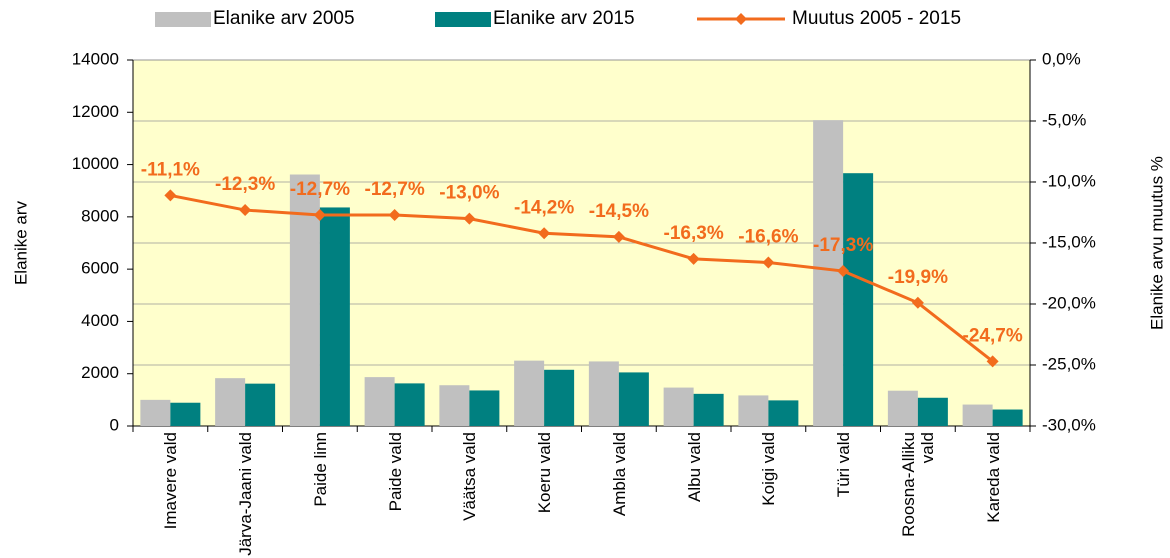 This screenshot has width=1170, height=558. I want to click on x-tick-label: Kareda vald, so click(993, 477).